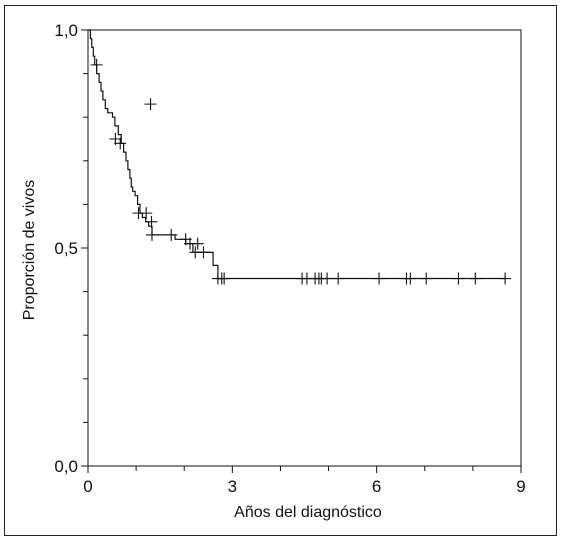  Describe the element at coordinates (520, 486) in the screenshot. I see `x-tick-label: 9` at that location.